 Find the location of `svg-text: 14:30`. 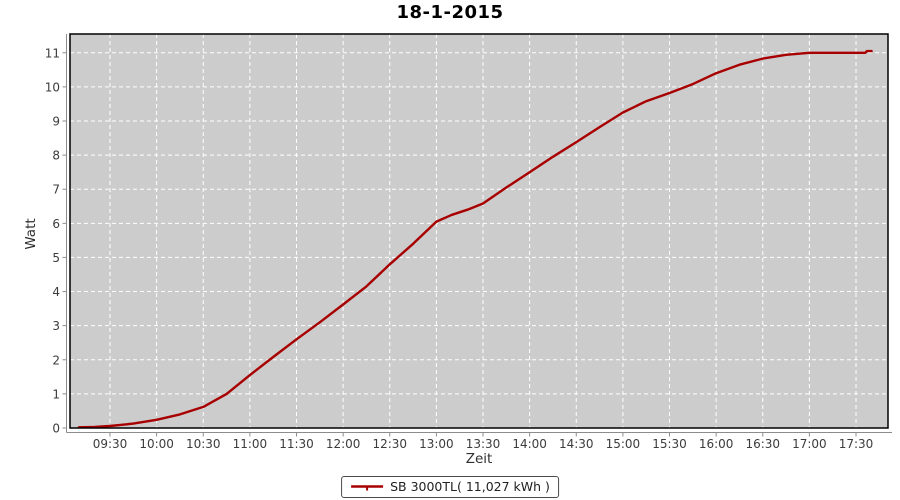

svg-text: 14:30 is located at coordinates (576, 444).